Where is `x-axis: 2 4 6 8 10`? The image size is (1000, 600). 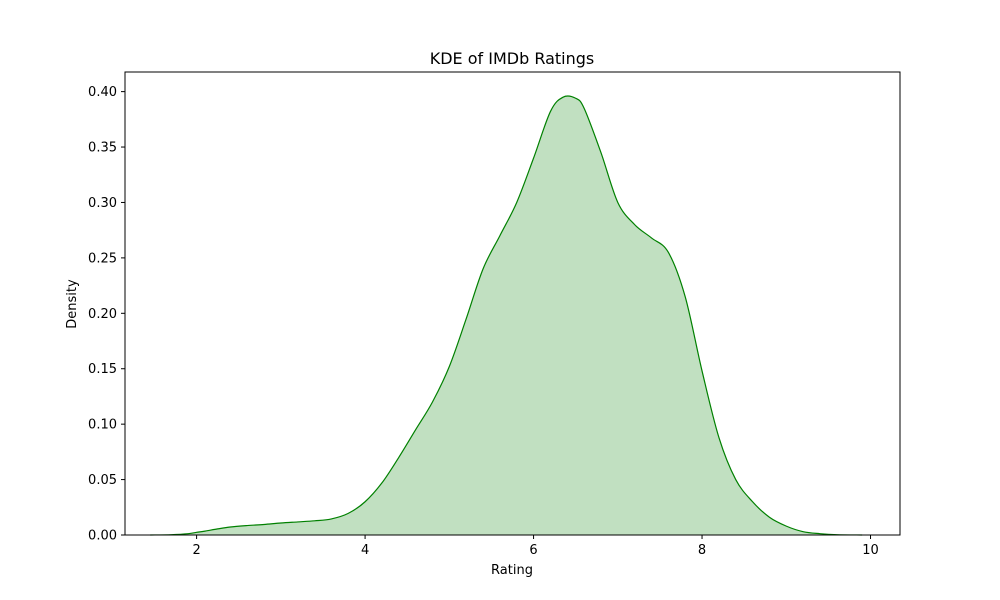 x-axis: 2 4 6 8 10 is located at coordinates (535, 546).